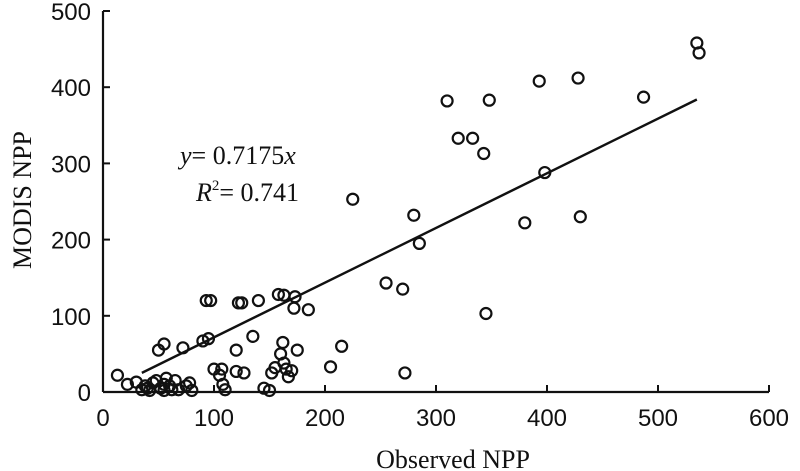  What do you see at coordinates (214, 418) in the screenshot?
I see `x-tick-label: 100` at bounding box center [214, 418].